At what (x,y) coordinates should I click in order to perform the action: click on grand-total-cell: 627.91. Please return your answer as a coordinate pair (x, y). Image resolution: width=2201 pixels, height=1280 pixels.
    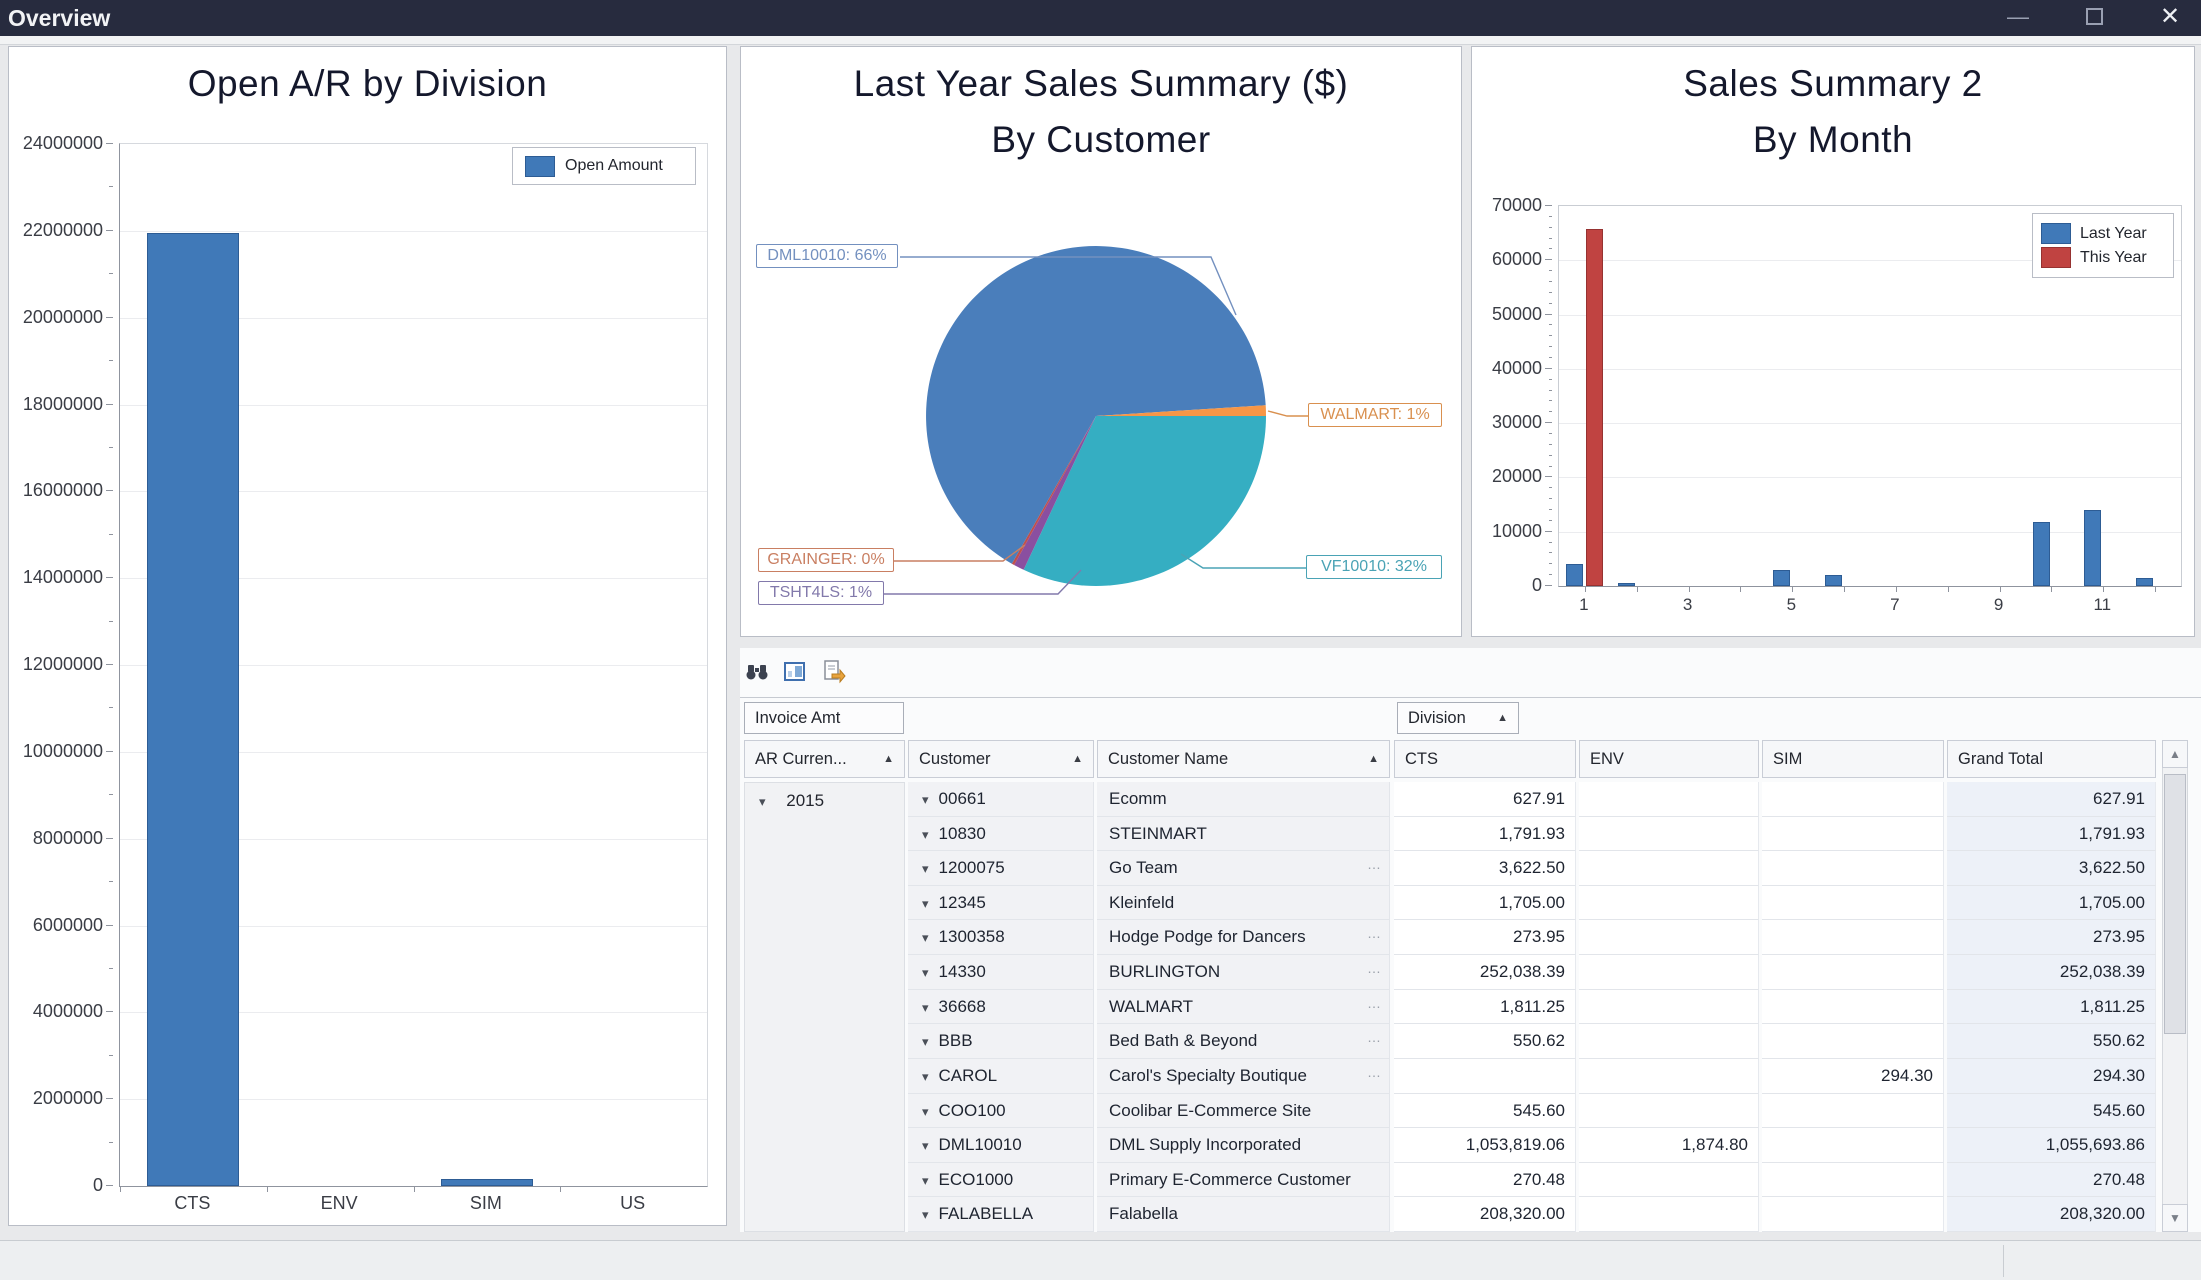
    Looking at the image, I should click on (2051, 799).